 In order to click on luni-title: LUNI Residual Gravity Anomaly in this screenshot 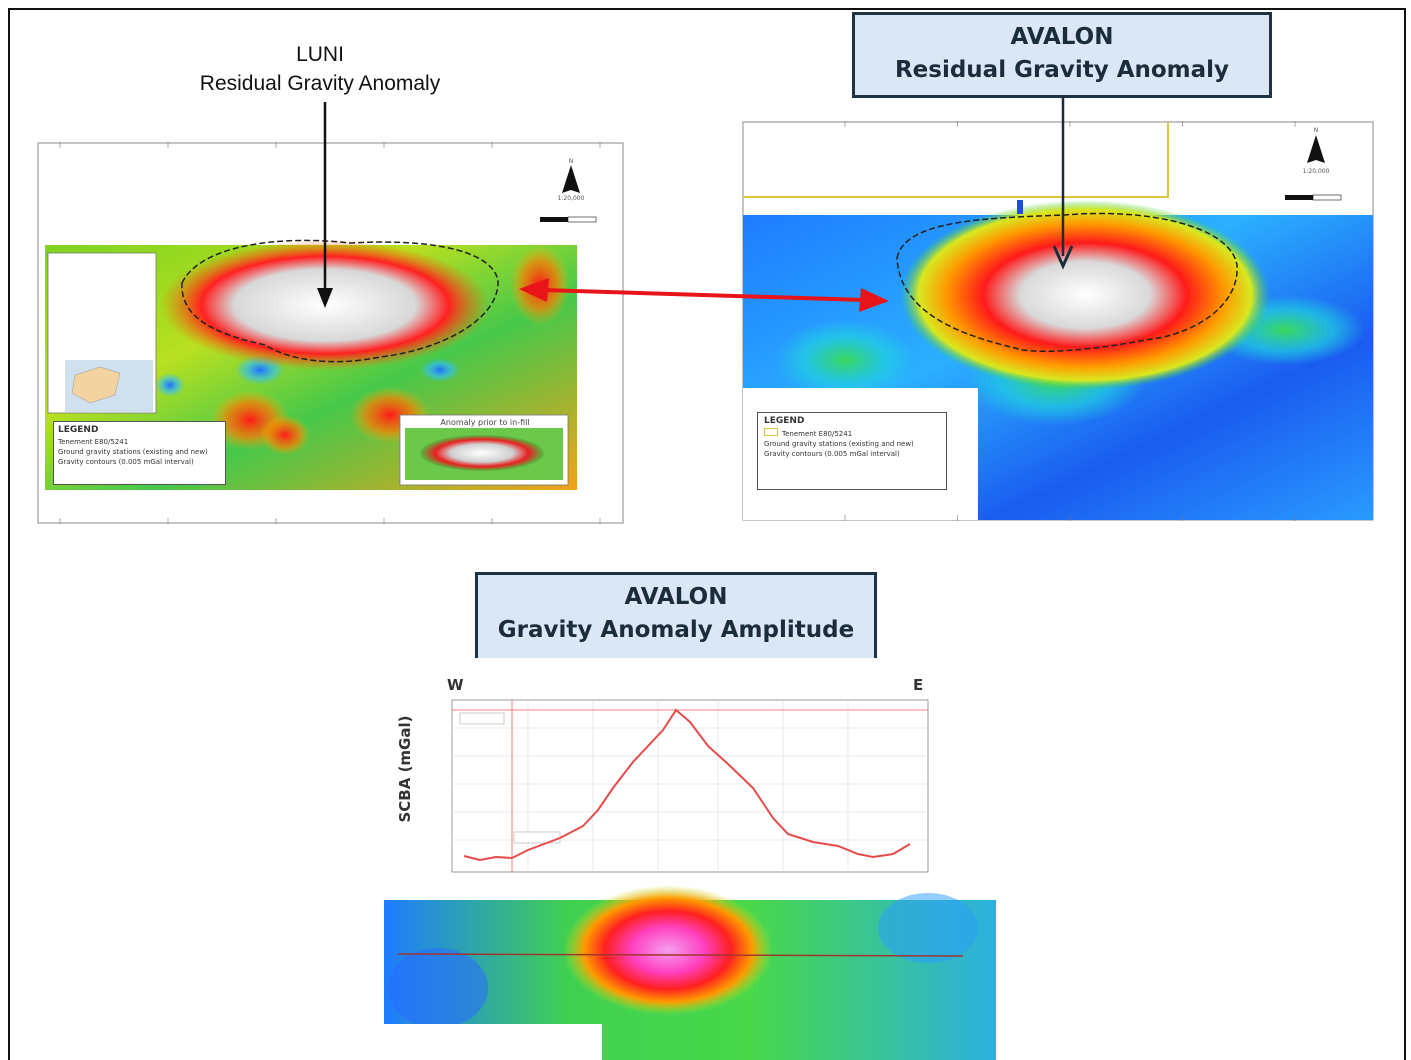, I will do `click(320, 69)`.